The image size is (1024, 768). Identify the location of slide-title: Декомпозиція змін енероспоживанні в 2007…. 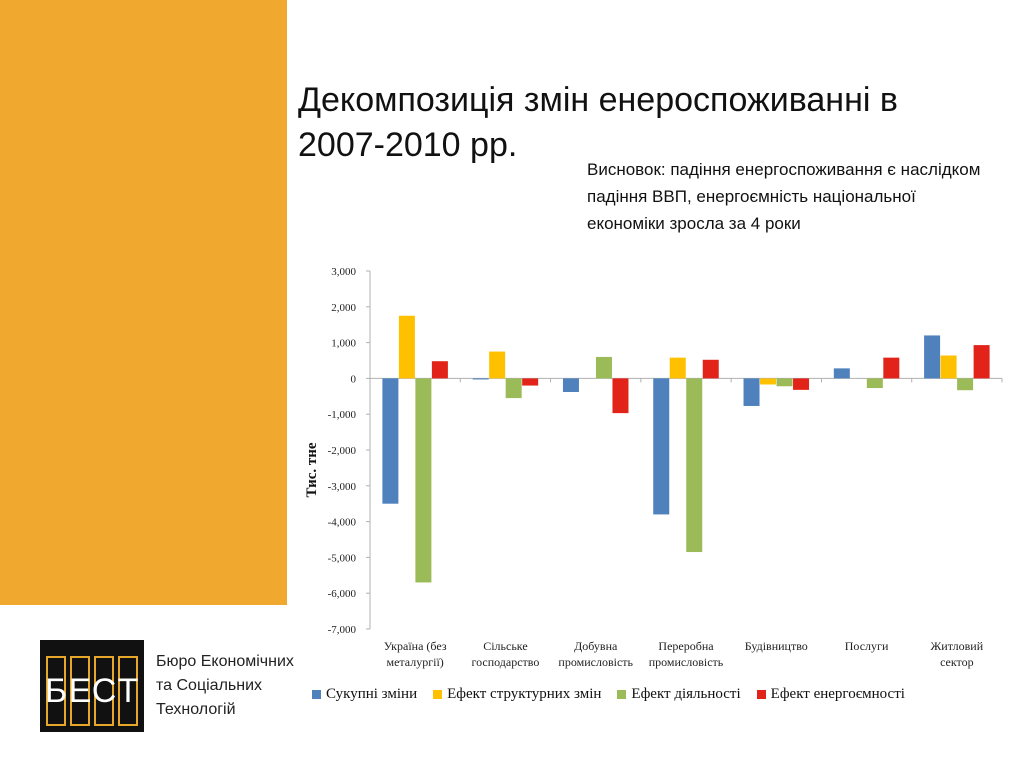
(598, 122).